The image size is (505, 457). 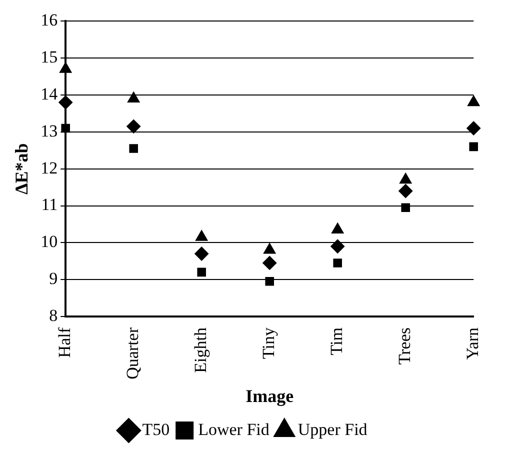 What do you see at coordinates (49, 130) in the screenshot?
I see `y-tick-label: 13` at bounding box center [49, 130].